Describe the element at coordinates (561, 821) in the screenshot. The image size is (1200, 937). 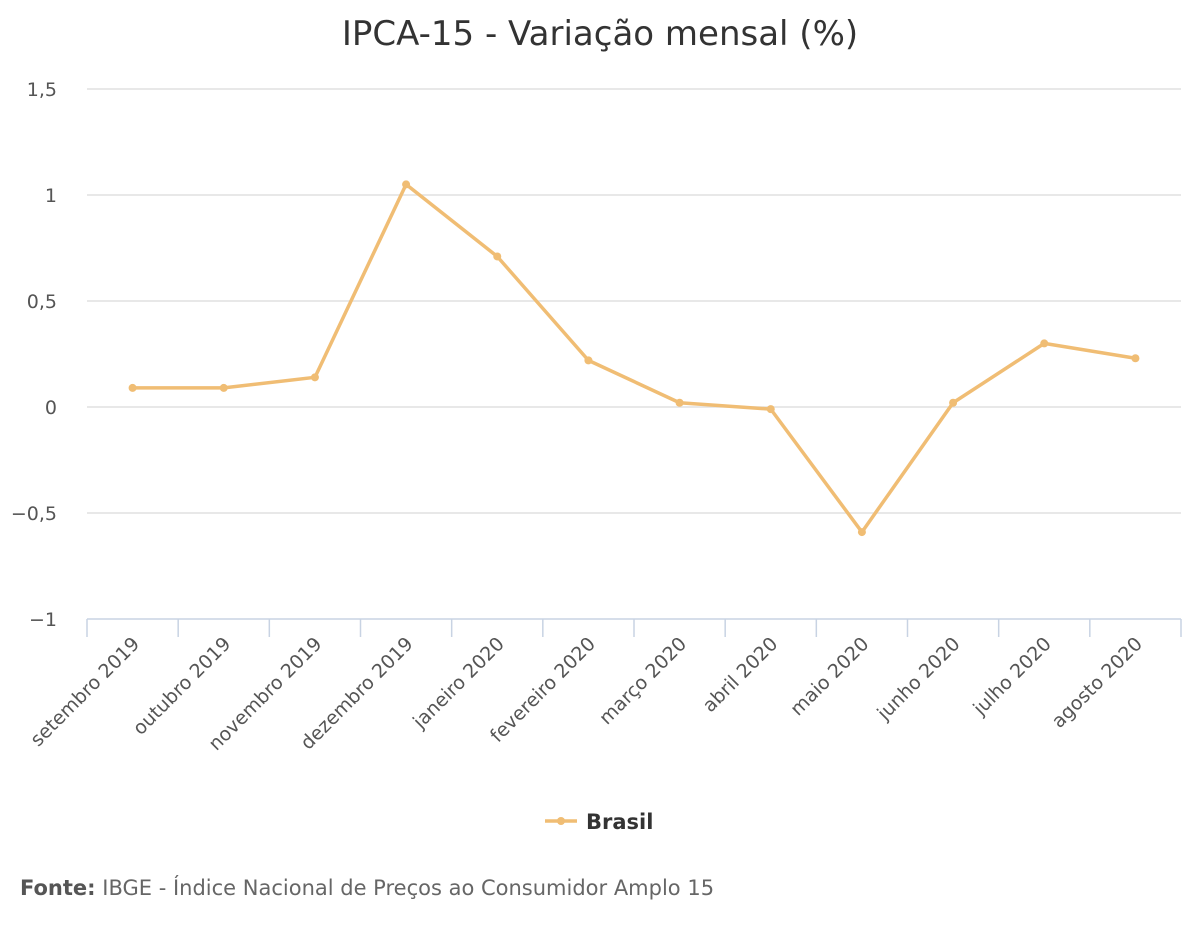
I see `legend-swatch-marker` at that location.